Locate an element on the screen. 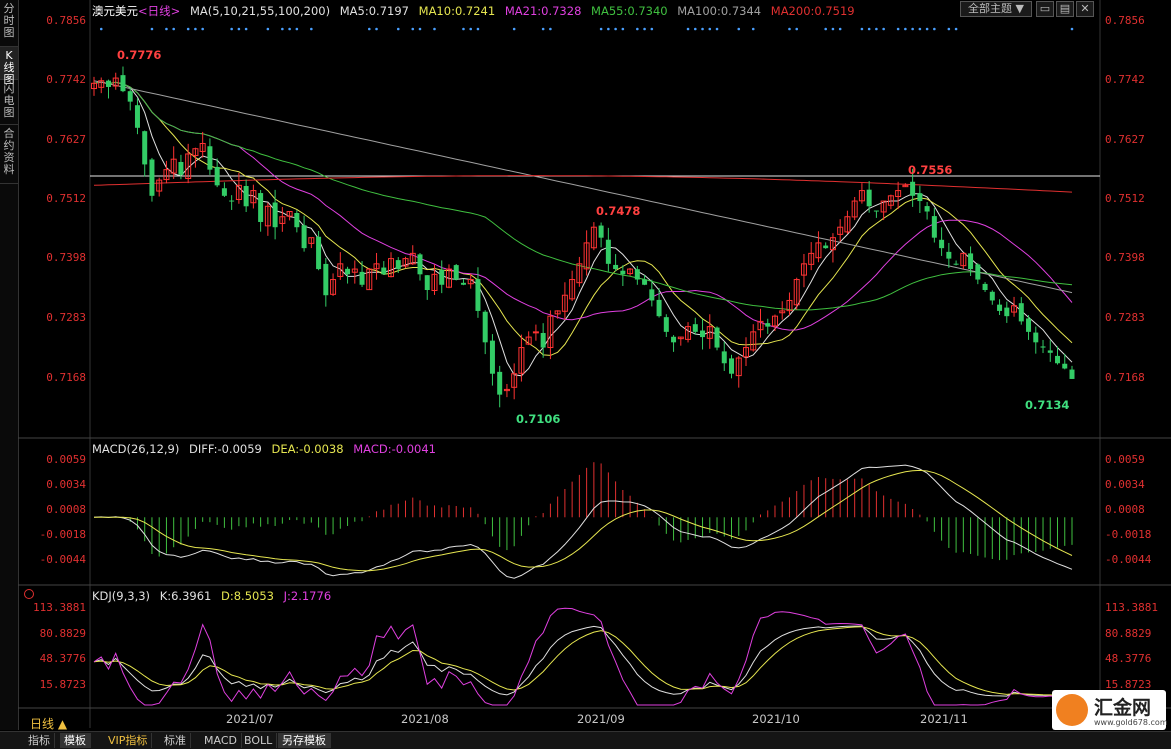 The width and height of the screenshot is (1171, 749). macd-dea-line is located at coordinates (583, 520).